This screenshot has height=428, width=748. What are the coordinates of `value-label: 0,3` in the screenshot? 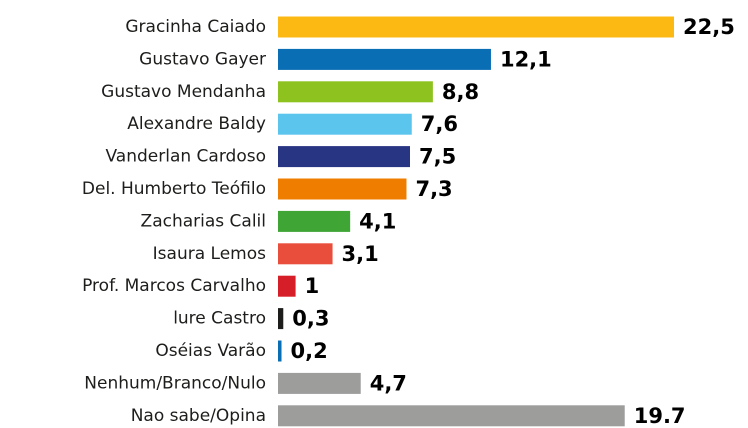 It's located at (310, 319).